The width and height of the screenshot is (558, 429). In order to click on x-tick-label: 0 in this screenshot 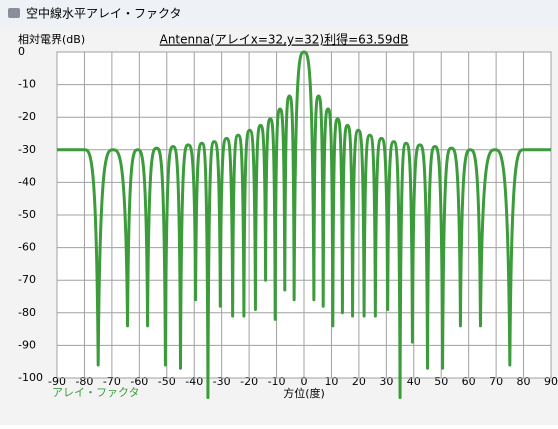, I will do `click(304, 381)`.